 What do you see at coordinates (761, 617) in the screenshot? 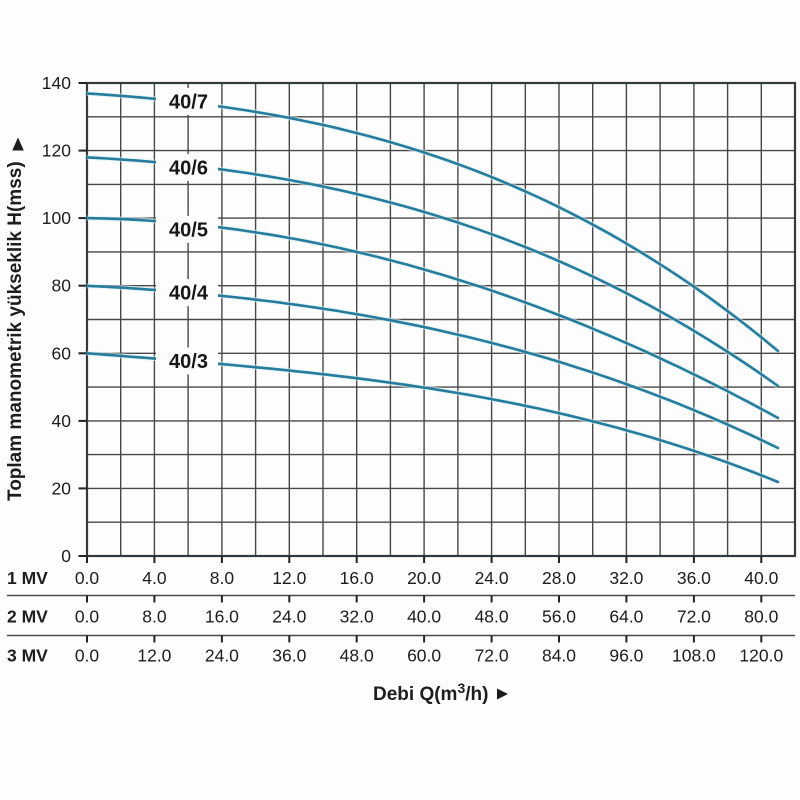
I see `svg-text: 80.0` at bounding box center [761, 617].